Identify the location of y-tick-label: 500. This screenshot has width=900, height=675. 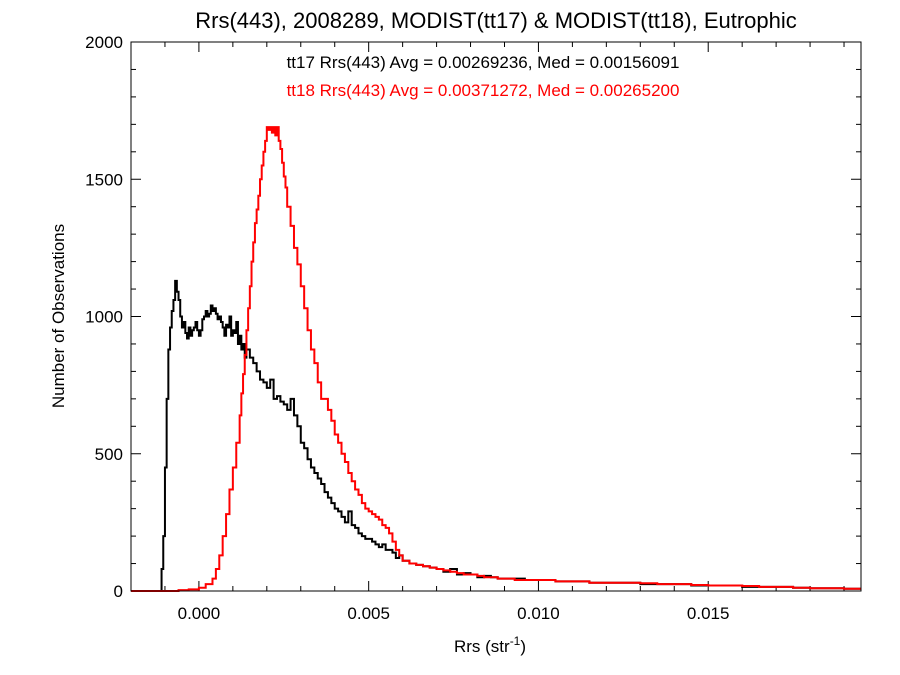
(109, 454).